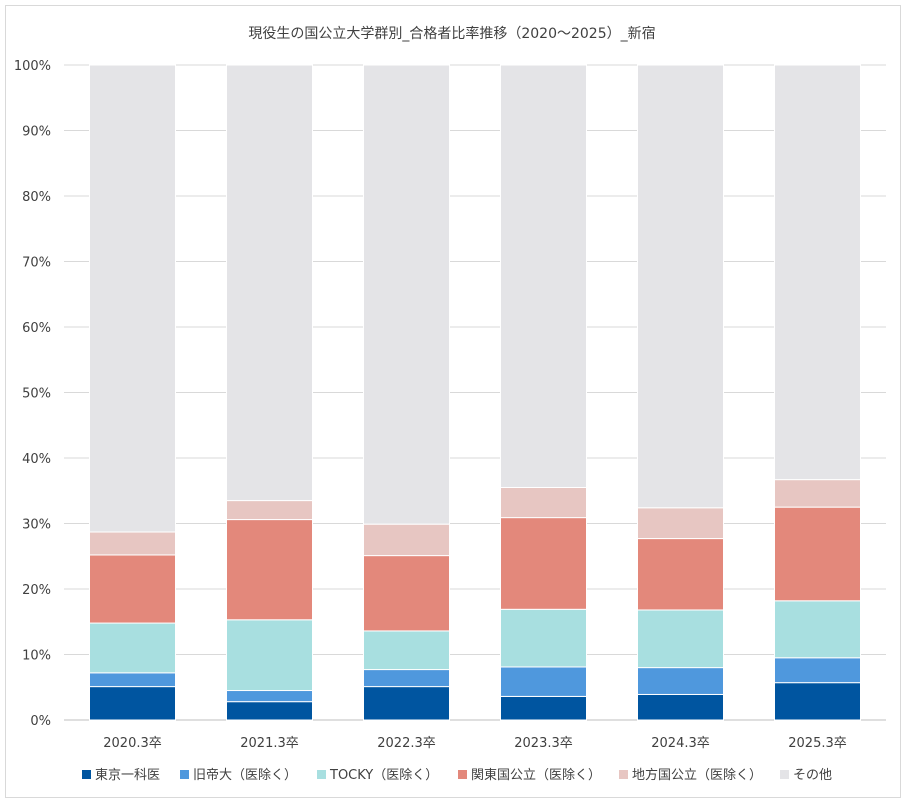 This screenshot has width=908, height=805. I want to click on y-tick-label: 40%, so click(36, 459).